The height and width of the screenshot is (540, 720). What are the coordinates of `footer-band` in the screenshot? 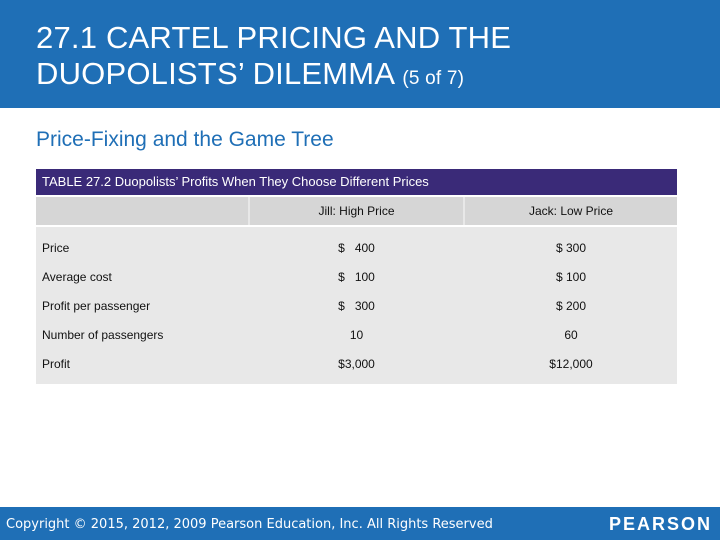 It's located at (360, 523).